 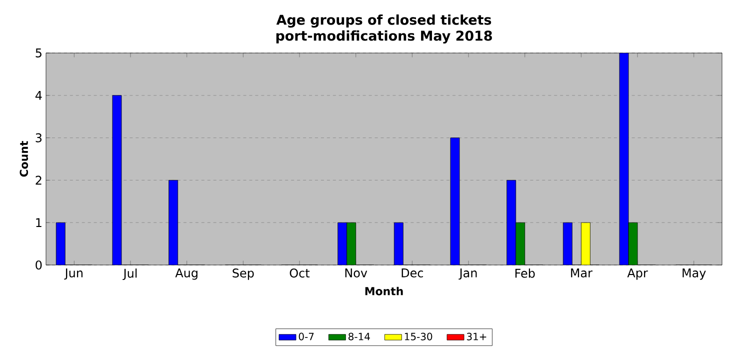 What do you see at coordinates (384, 37) in the screenshot?
I see `chart-subtitle: port-modifications May 2018` at bounding box center [384, 37].